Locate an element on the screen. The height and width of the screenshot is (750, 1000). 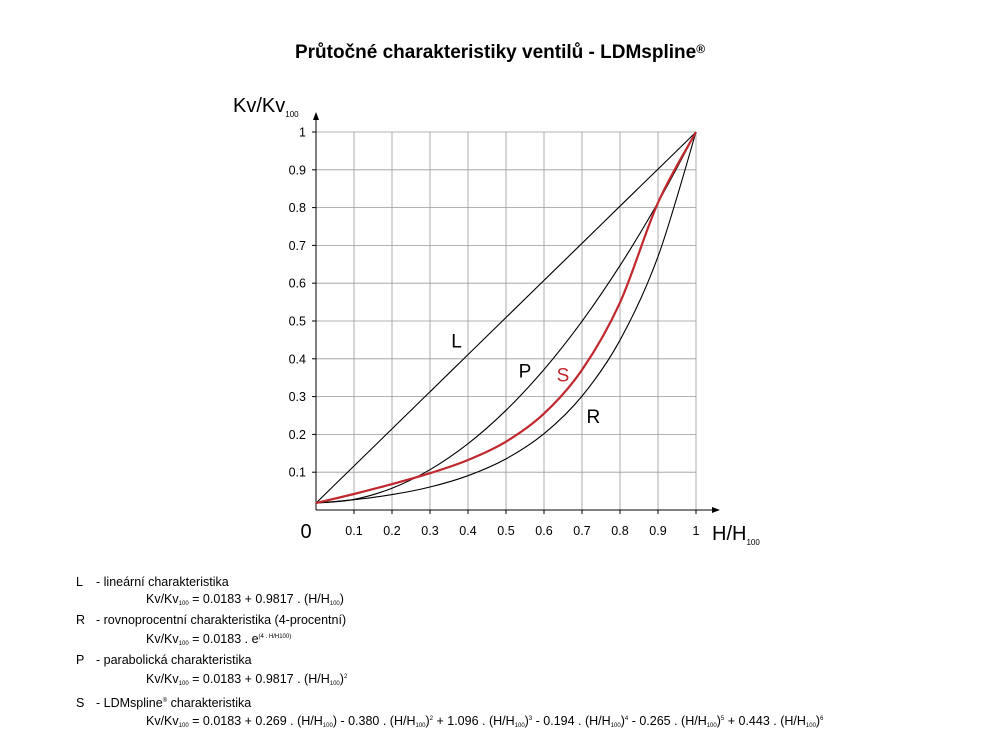
curve-label-p: P is located at coordinates (525, 372).